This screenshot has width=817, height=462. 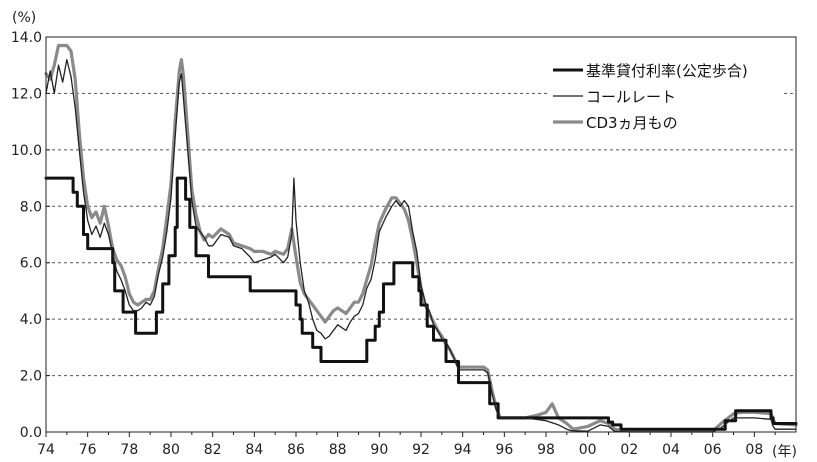 I want to click on y-tick-label-5: 10.0, so click(x=26, y=151).